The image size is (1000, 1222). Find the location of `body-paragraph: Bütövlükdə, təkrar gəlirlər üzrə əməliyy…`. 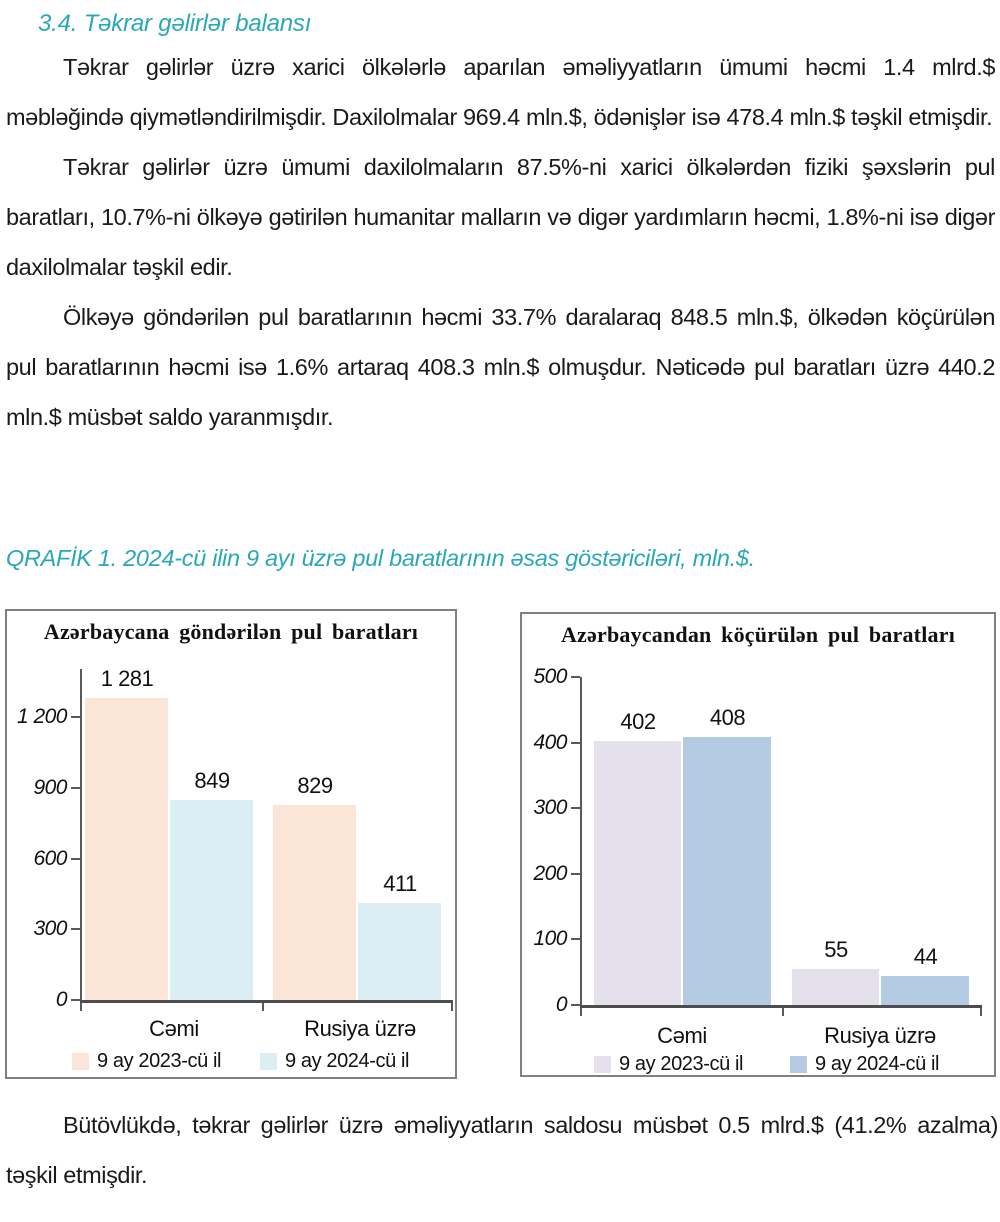

body-paragraph: Bütövlükdə, təkrar gəlirlər üzrə əməliyy… is located at coordinates (502, 1150).